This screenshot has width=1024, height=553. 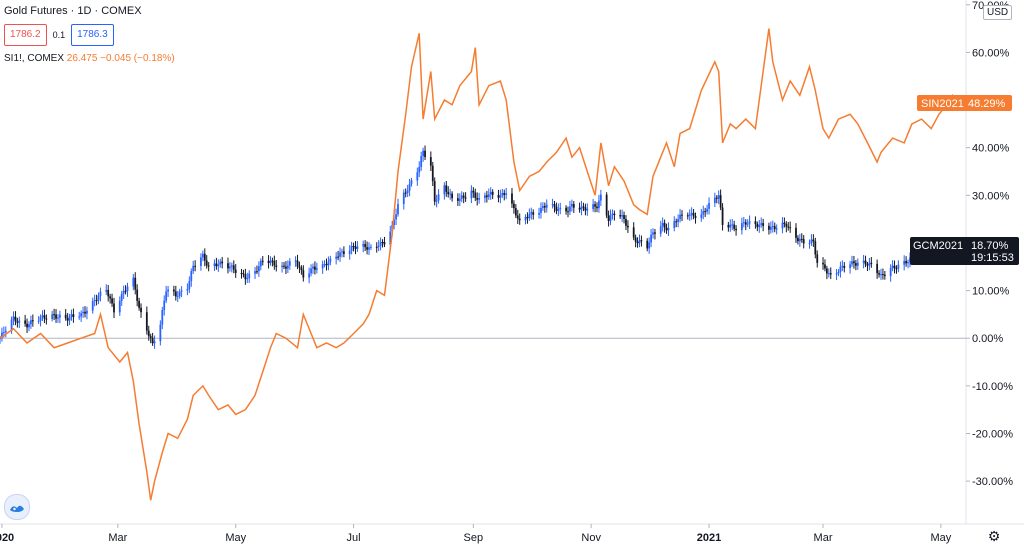 I want to click on bid-price-box: 1786.2, so click(x=25, y=35).